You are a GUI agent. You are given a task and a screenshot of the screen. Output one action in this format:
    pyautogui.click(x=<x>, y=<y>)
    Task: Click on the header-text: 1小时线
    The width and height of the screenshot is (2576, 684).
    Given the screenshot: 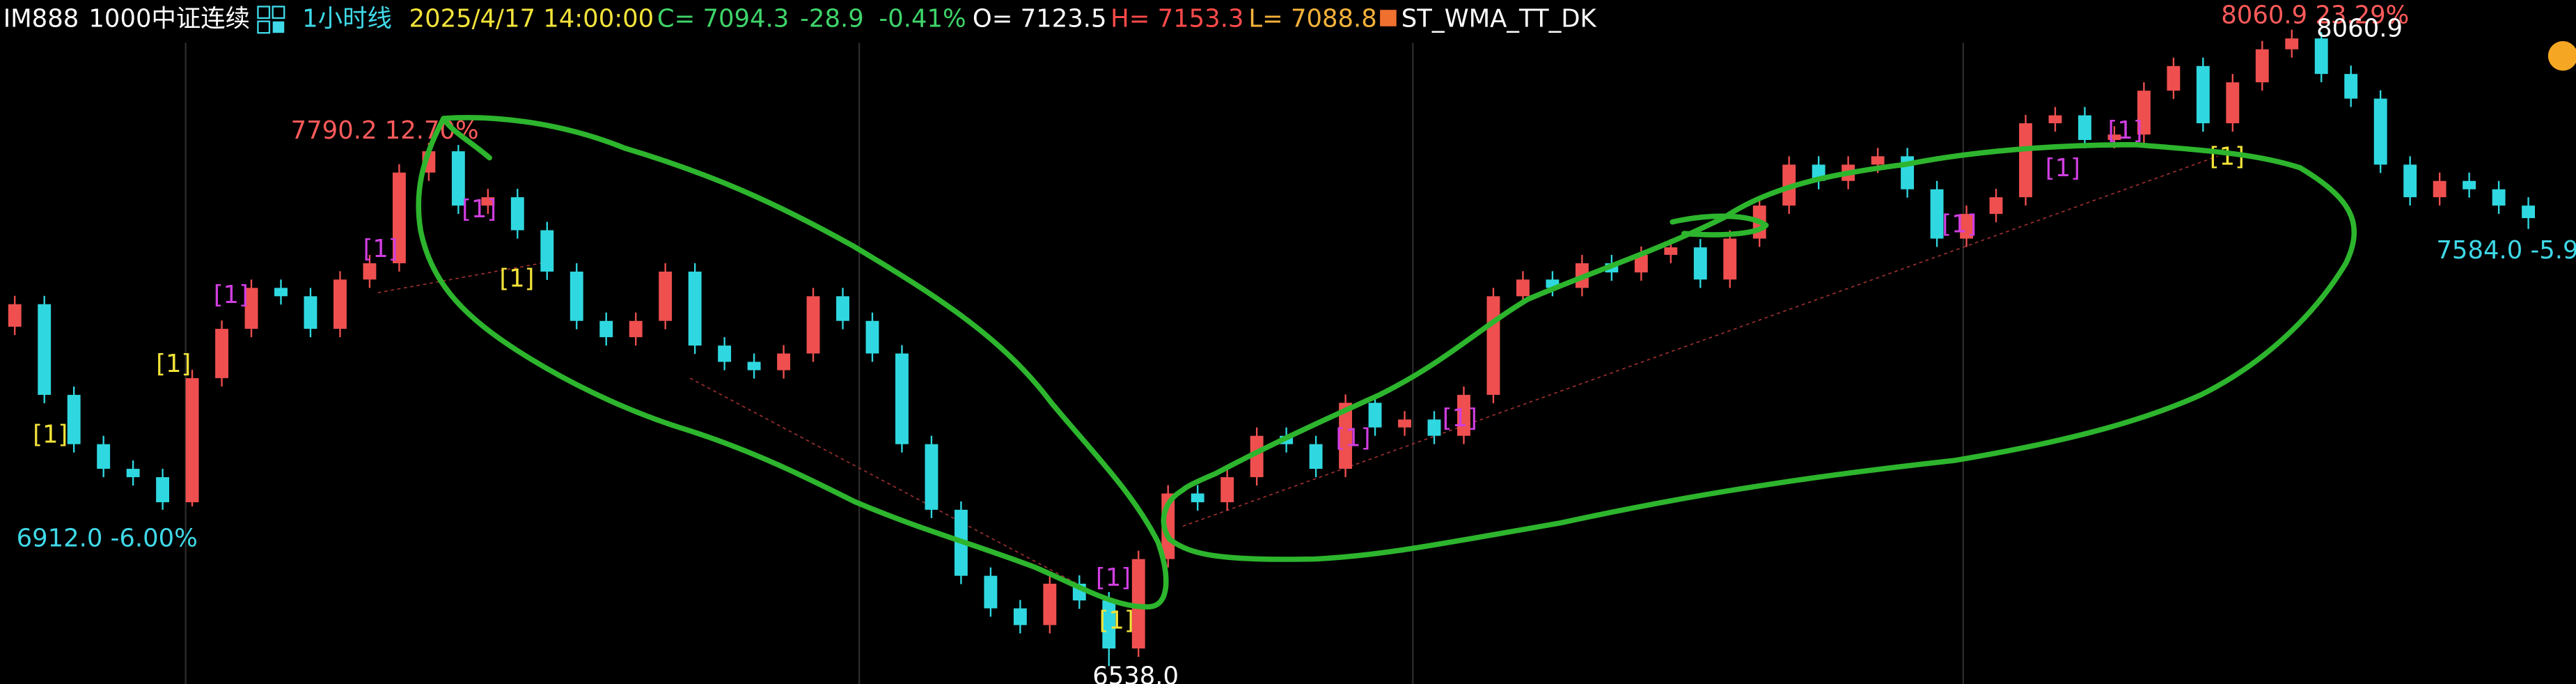 What is the action you would take?
    pyautogui.click(x=347, y=18)
    